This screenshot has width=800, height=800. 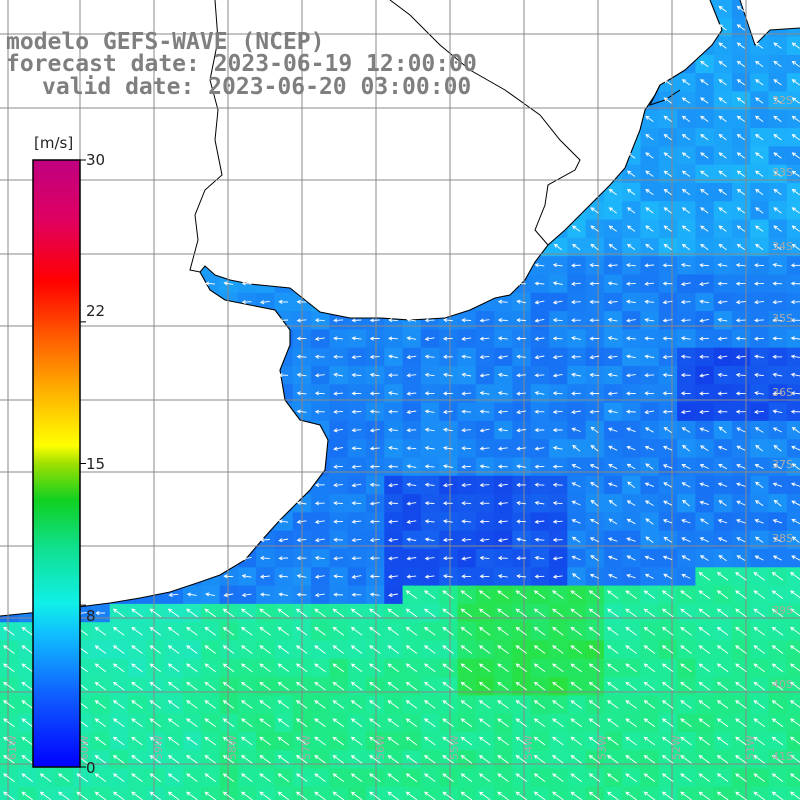 What do you see at coordinates (59, 463) in the screenshot?
I see `colorbar` at bounding box center [59, 463].